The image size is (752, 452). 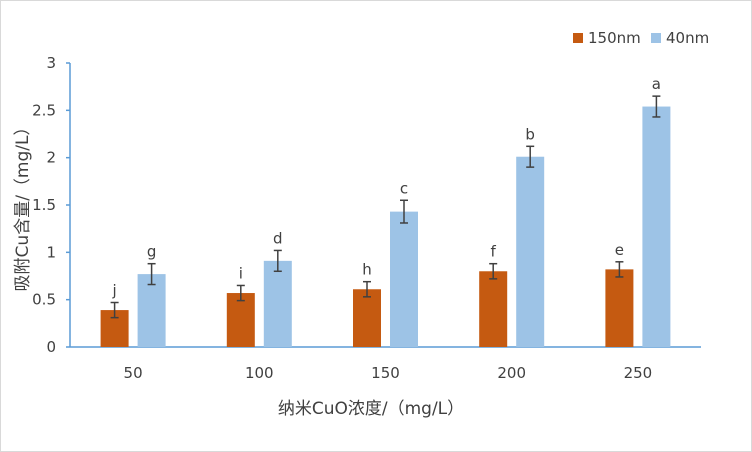 What do you see at coordinates (259, 373) in the screenshot?
I see `x-tick-label: 100` at bounding box center [259, 373].